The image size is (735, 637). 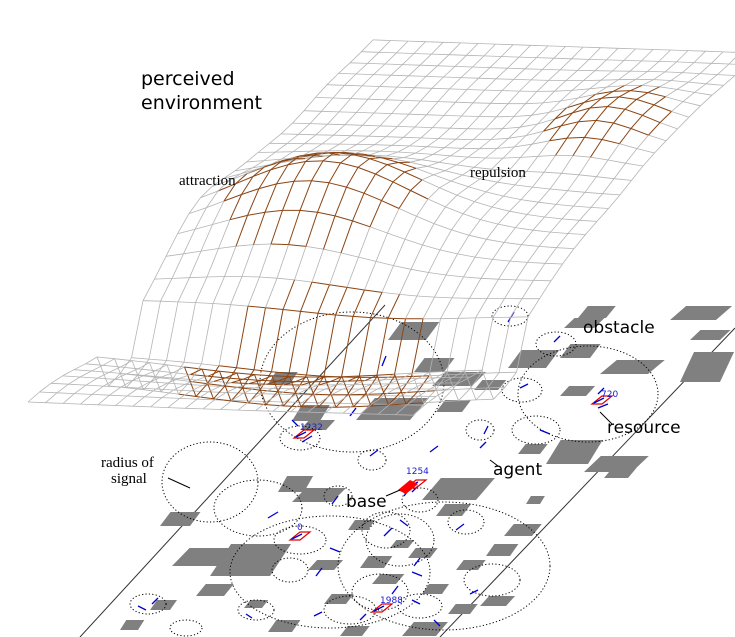 I want to click on id-label-1254: 1254, so click(x=417, y=472).